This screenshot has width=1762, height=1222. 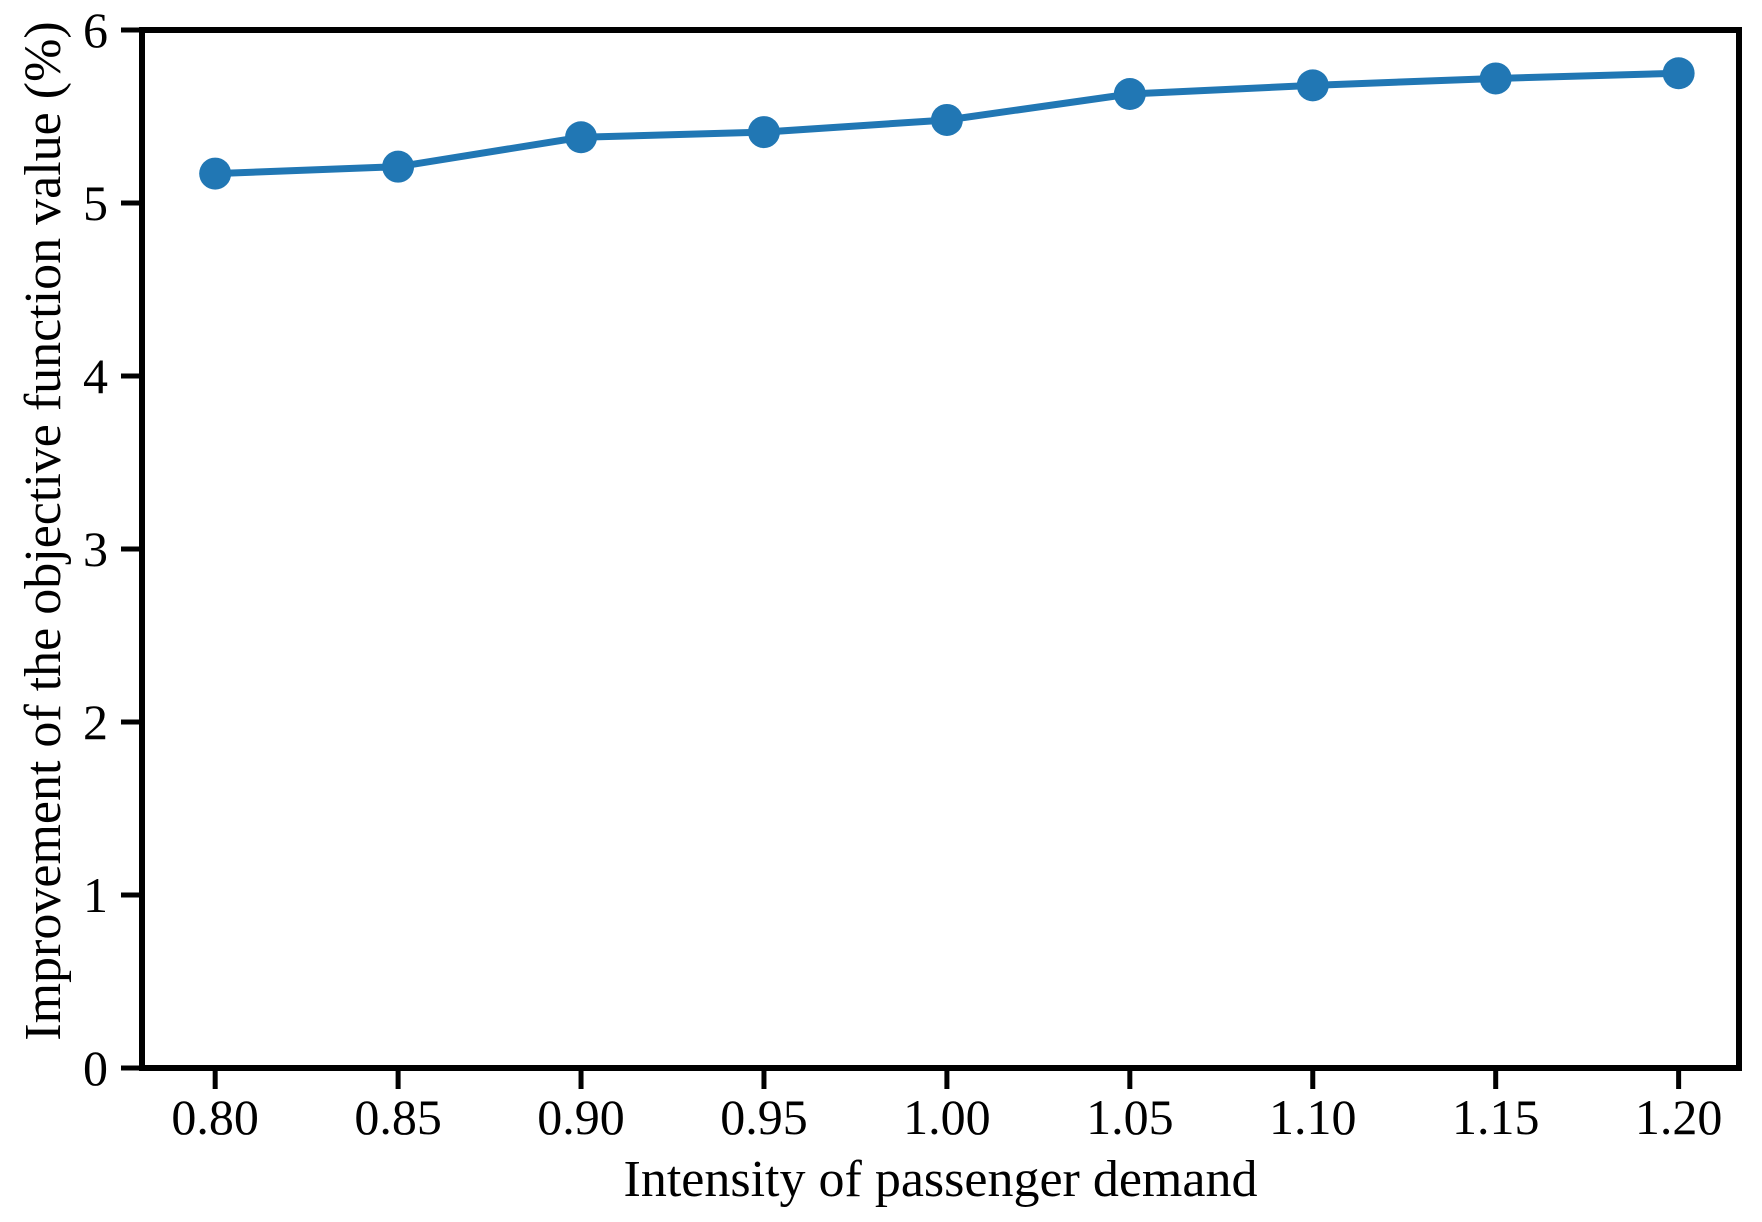 I want to click on y-tick-label: 4, so click(x=95, y=376).